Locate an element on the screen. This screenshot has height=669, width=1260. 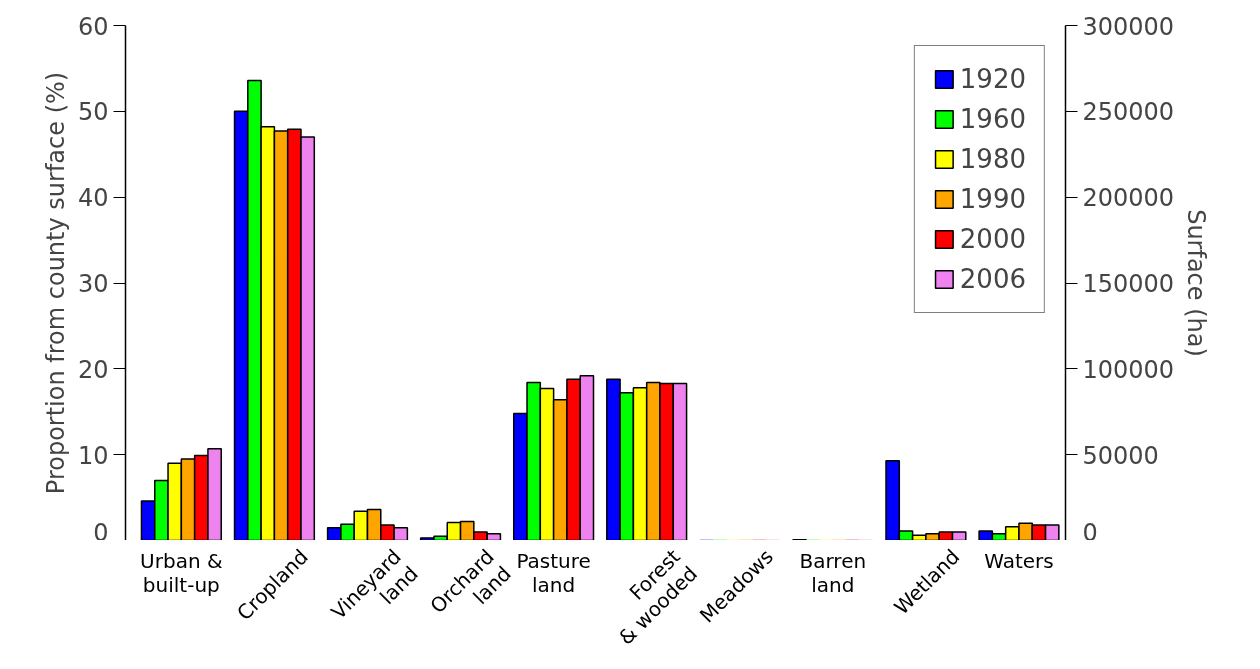
y2-axis-title: Surface (ha) is located at coordinates (1196, 283).